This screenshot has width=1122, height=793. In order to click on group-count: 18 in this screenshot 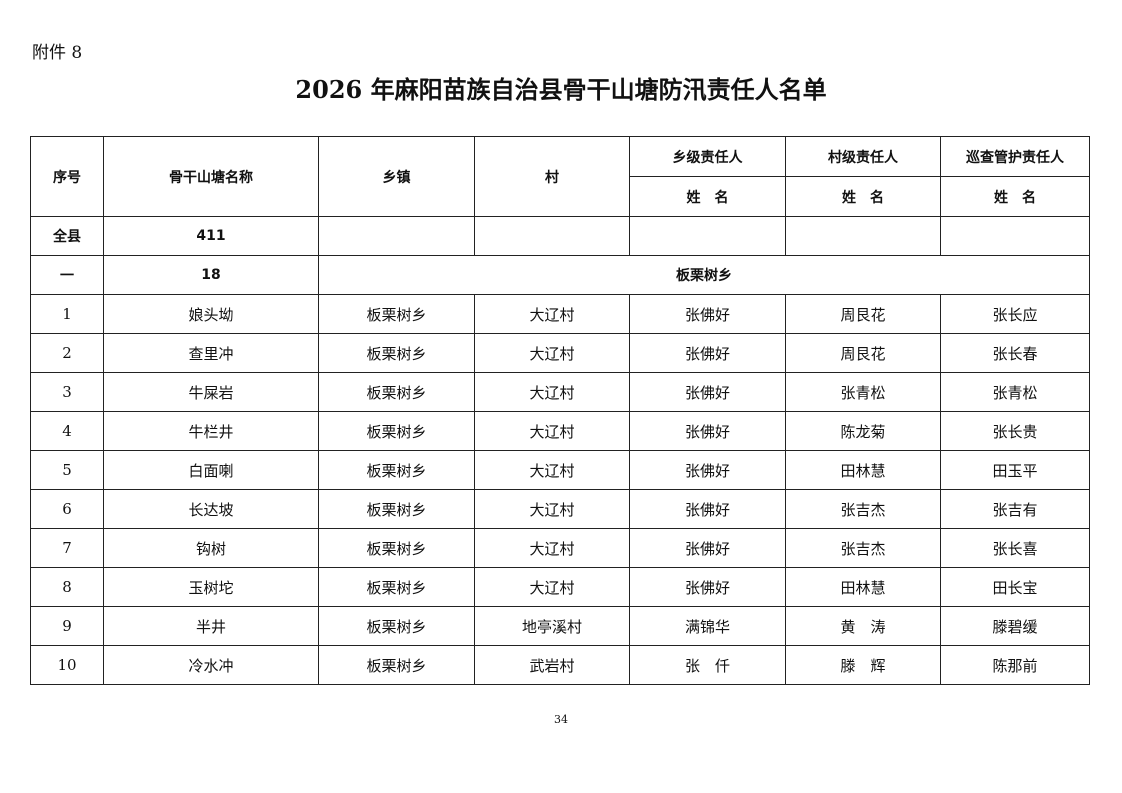, I will do `click(211, 275)`.